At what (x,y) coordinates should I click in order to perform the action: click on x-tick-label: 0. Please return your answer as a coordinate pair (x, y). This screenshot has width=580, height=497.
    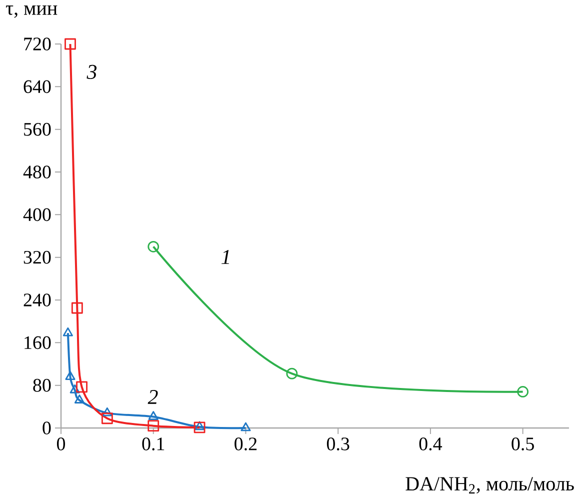
    Looking at the image, I should click on (61, 444).